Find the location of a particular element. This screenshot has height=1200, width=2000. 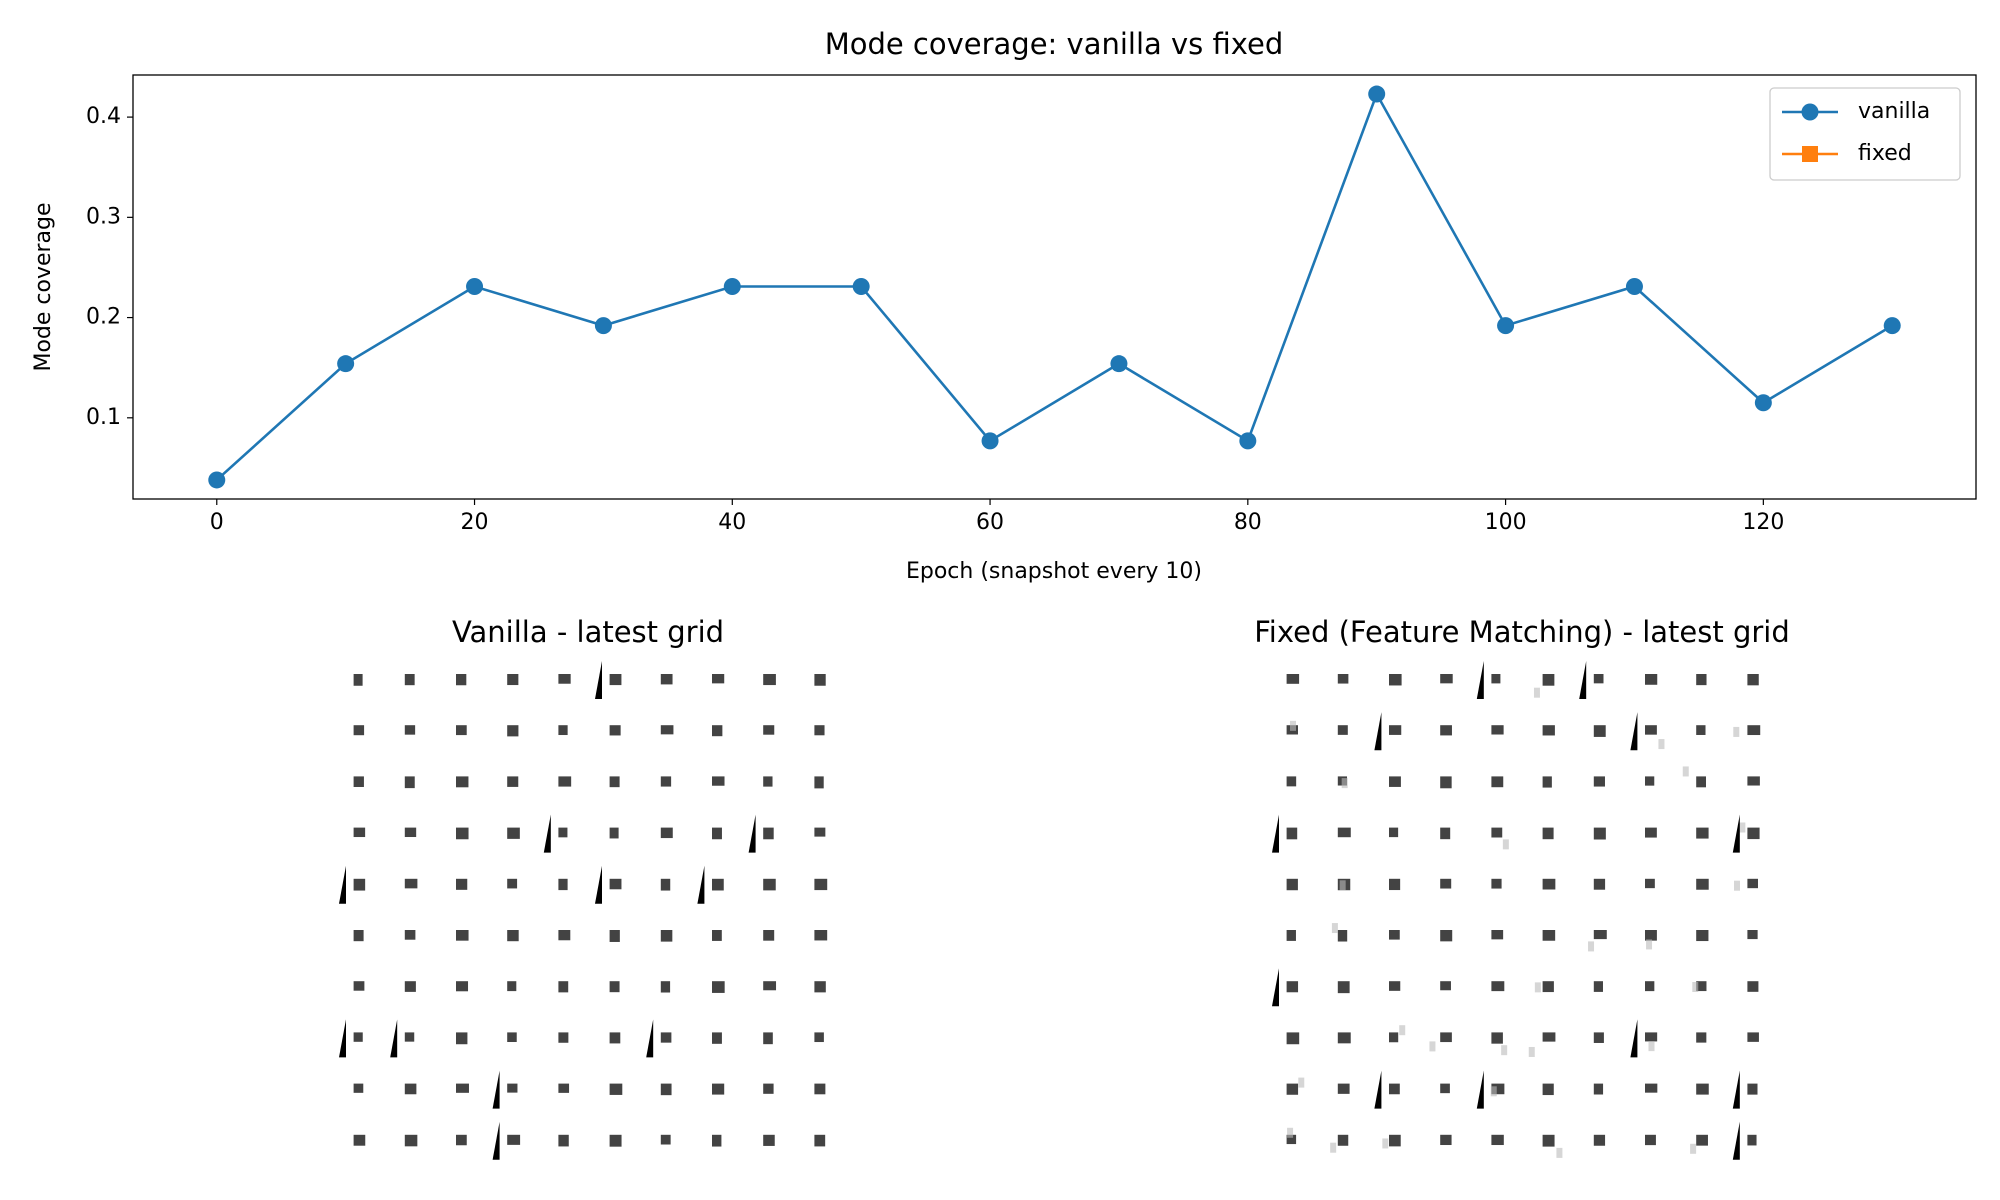

y-tick-label: 0.1 is located at coordinates (103, 417).